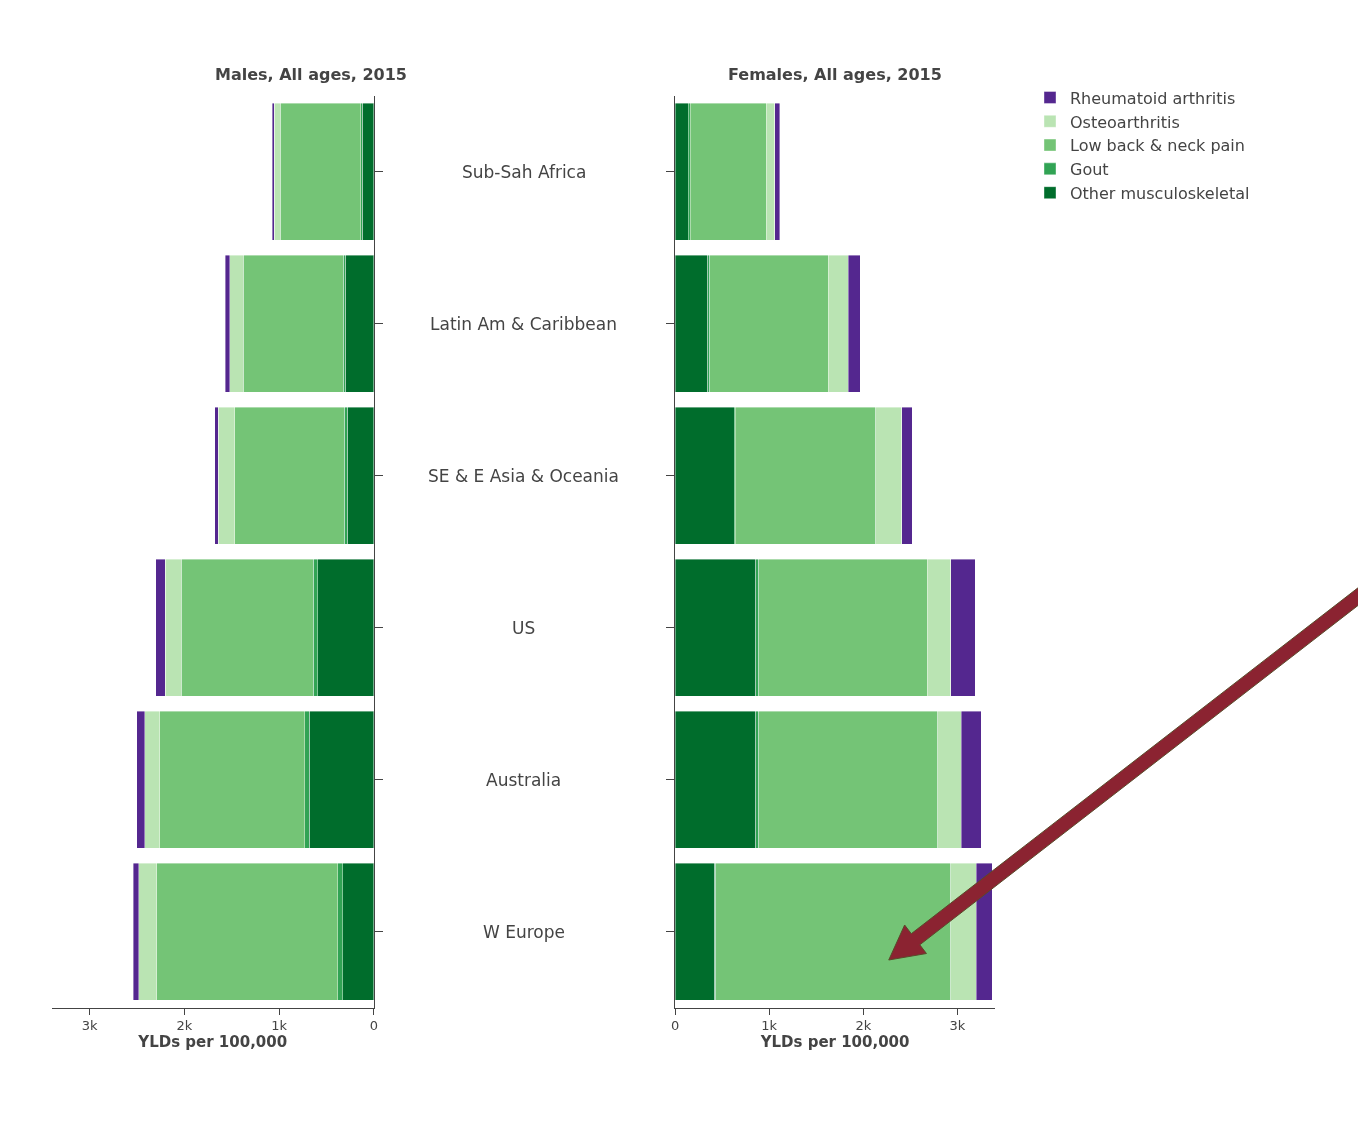 Image resolution: width=1358 pixels, height=1139 pixels. I want to click on y-tick-label: SE & E Asia & Oceania, so click(523, 476).